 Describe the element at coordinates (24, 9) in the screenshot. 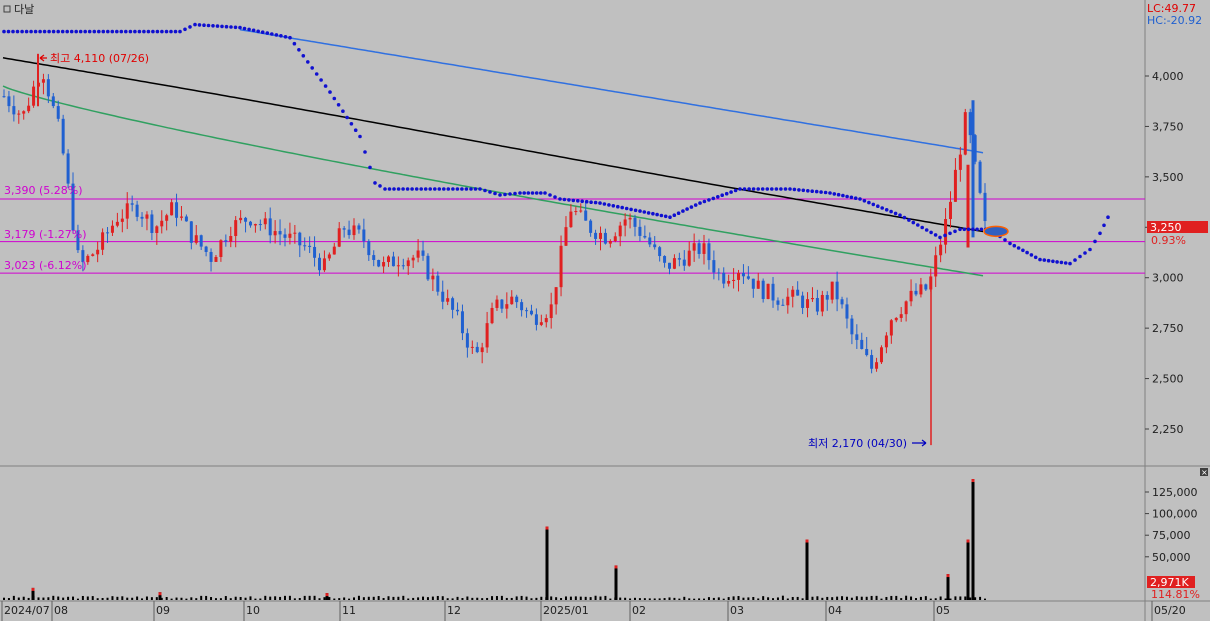

I see `timeframe-label: 다날` at that location.